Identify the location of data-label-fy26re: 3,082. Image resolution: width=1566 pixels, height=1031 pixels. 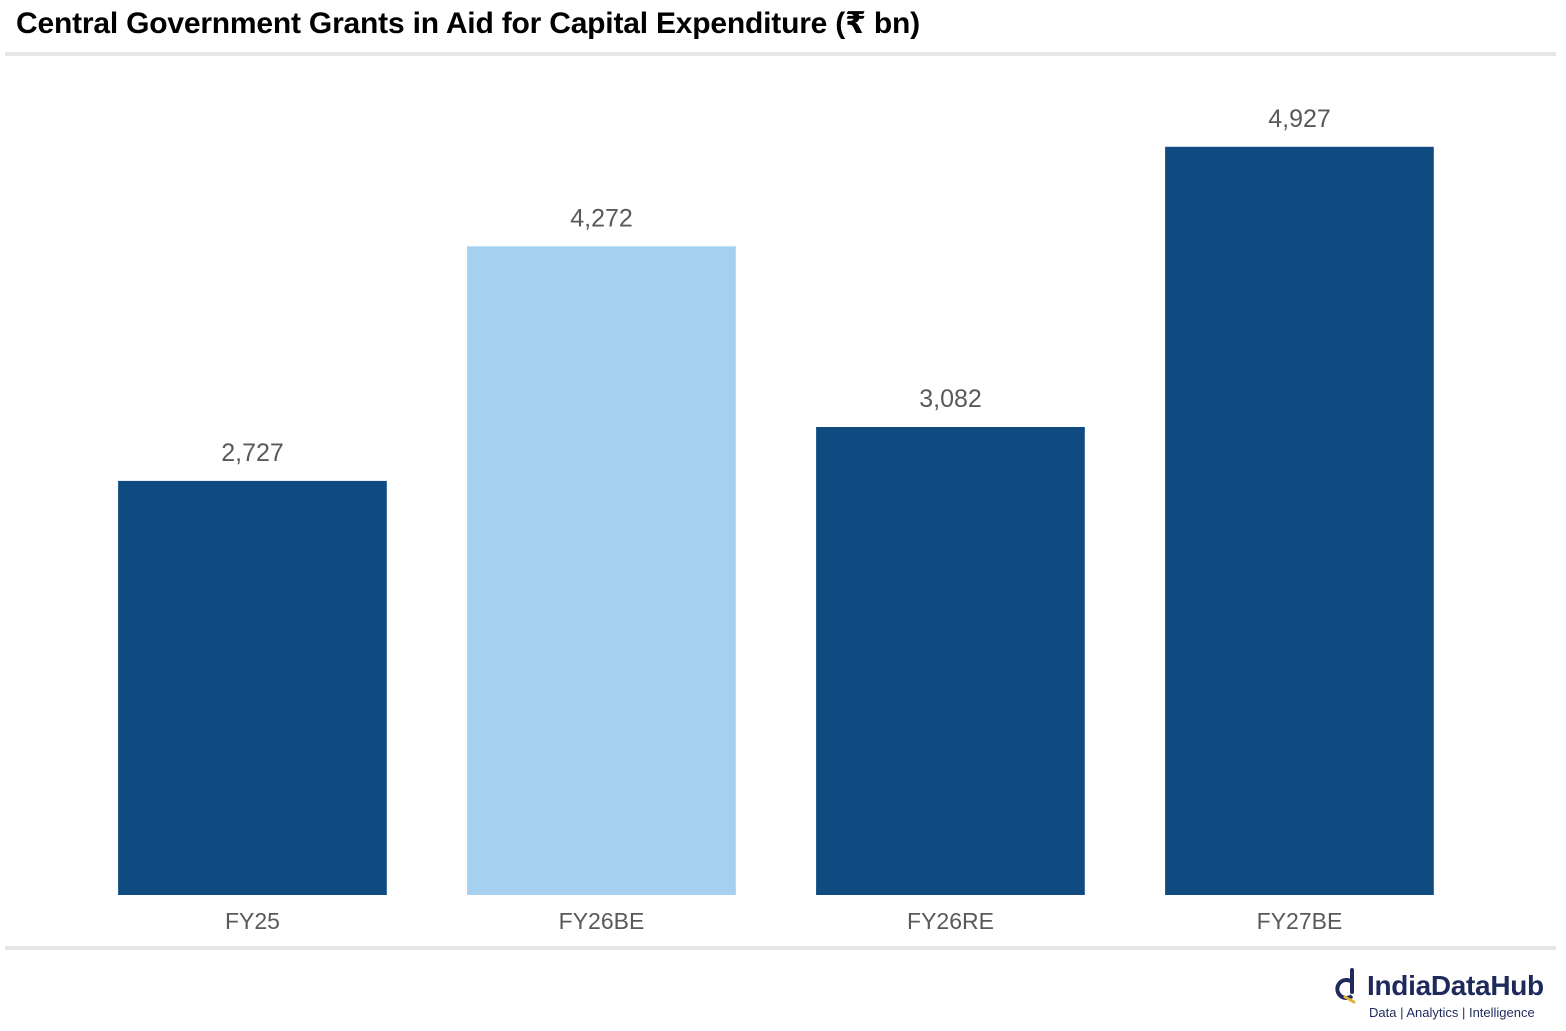
(950, 399).